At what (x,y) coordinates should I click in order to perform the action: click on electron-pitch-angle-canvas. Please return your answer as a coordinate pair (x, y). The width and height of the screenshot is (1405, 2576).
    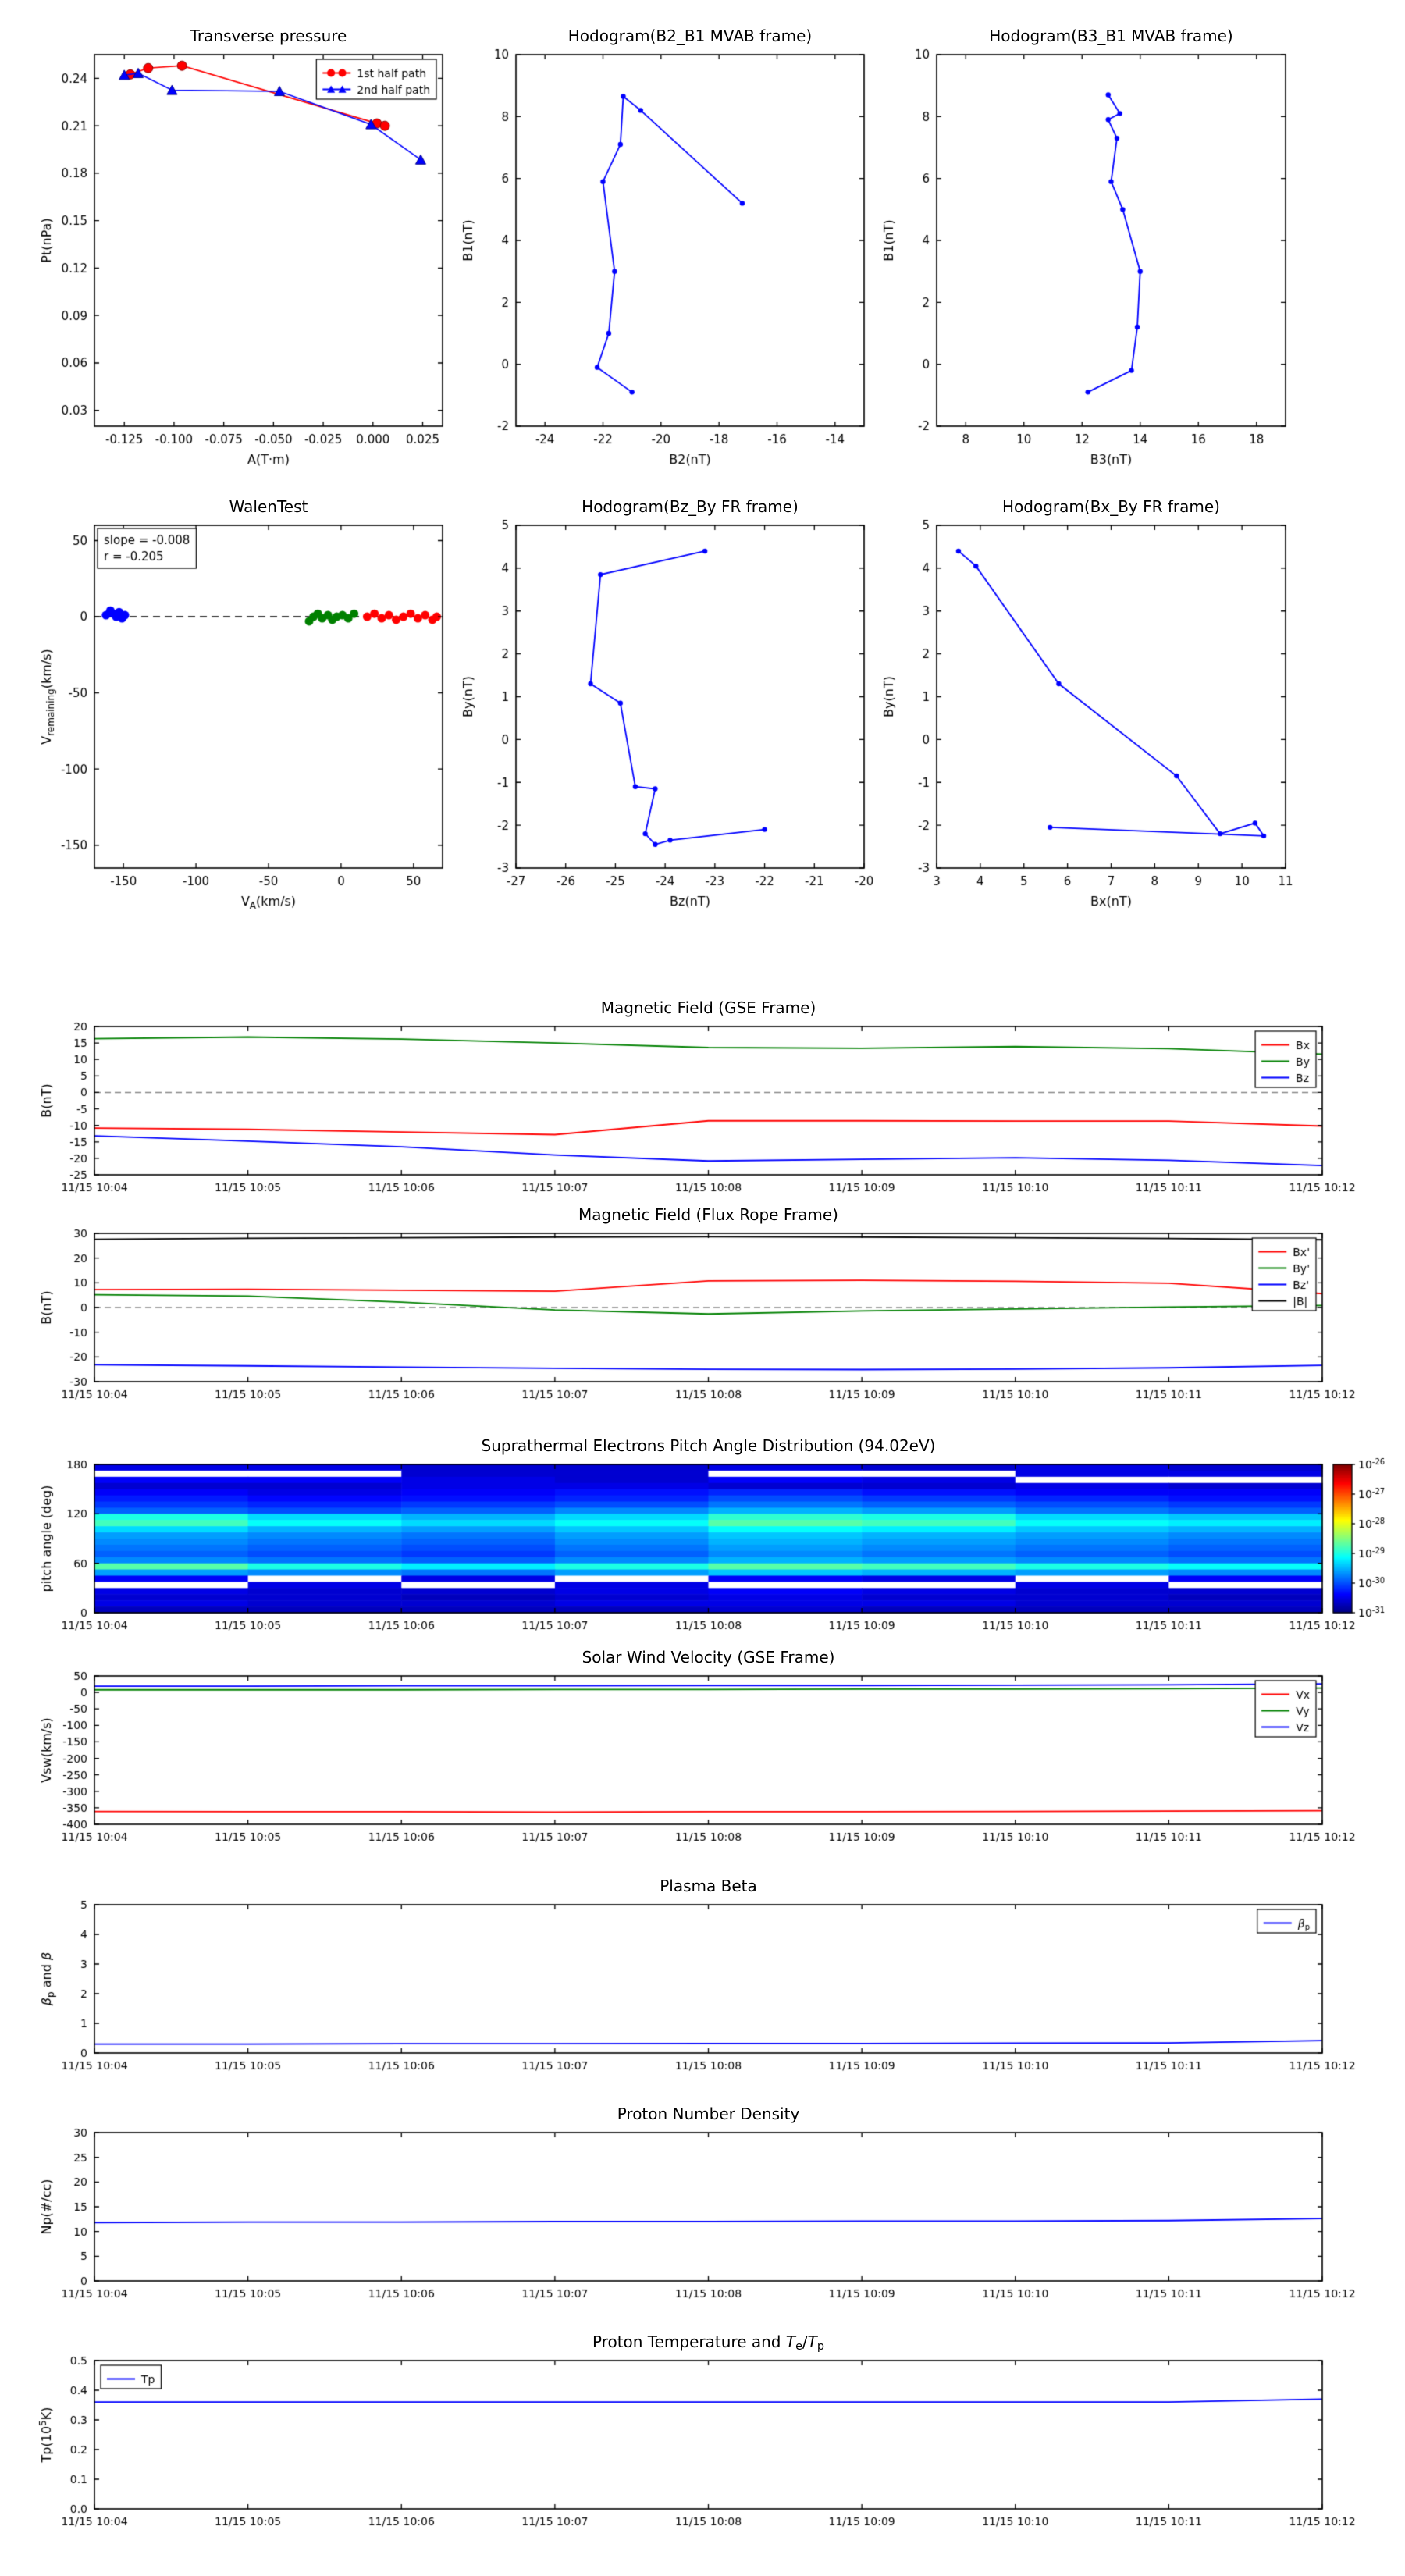
    Looking at the image, I should click on (716, 1539).